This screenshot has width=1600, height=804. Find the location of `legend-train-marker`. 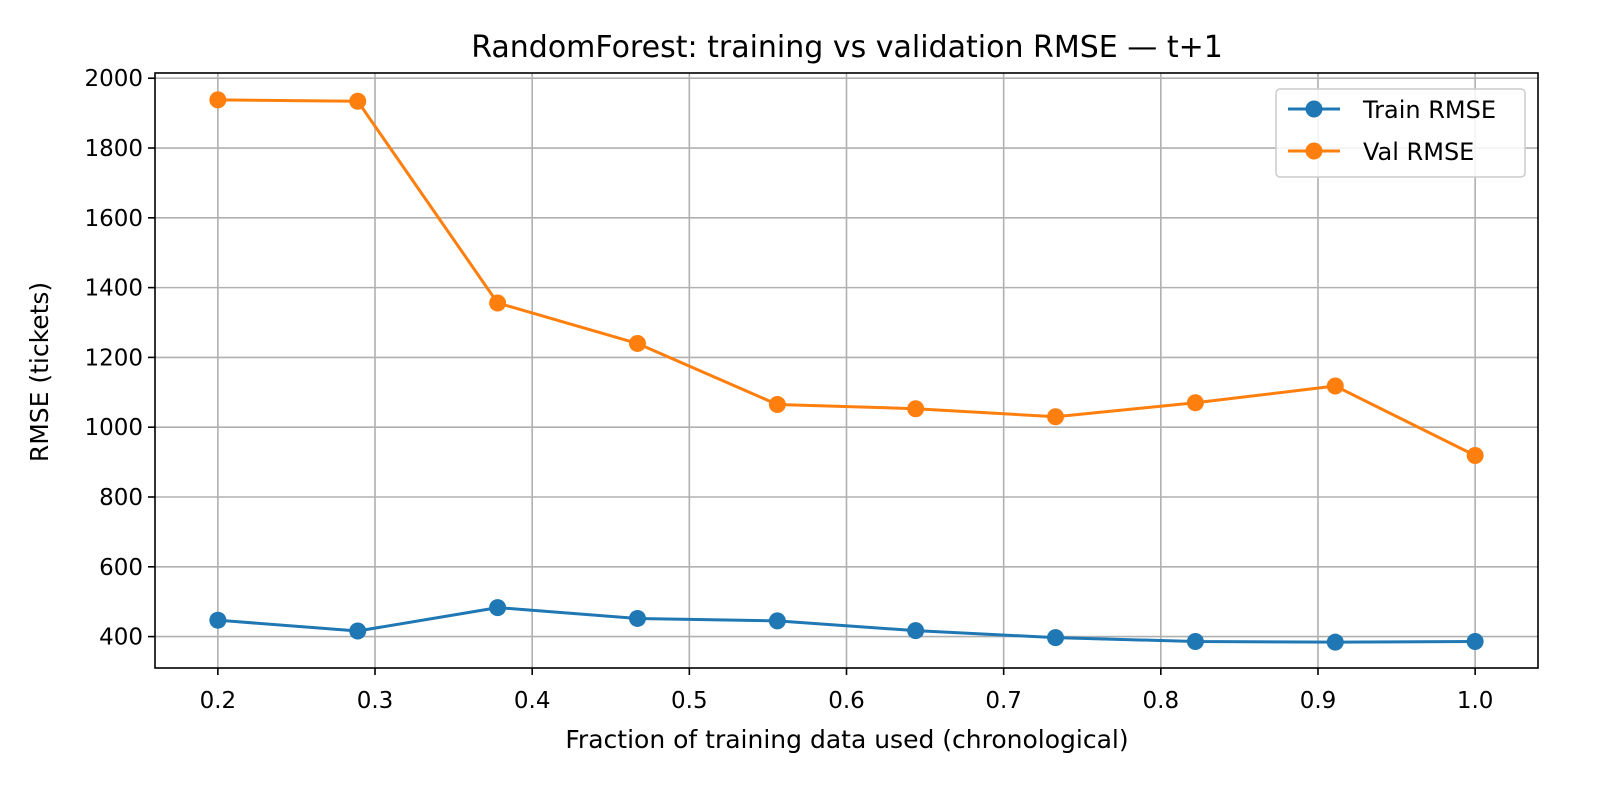

legend-train-marker is located at coordinates (1314, 109).